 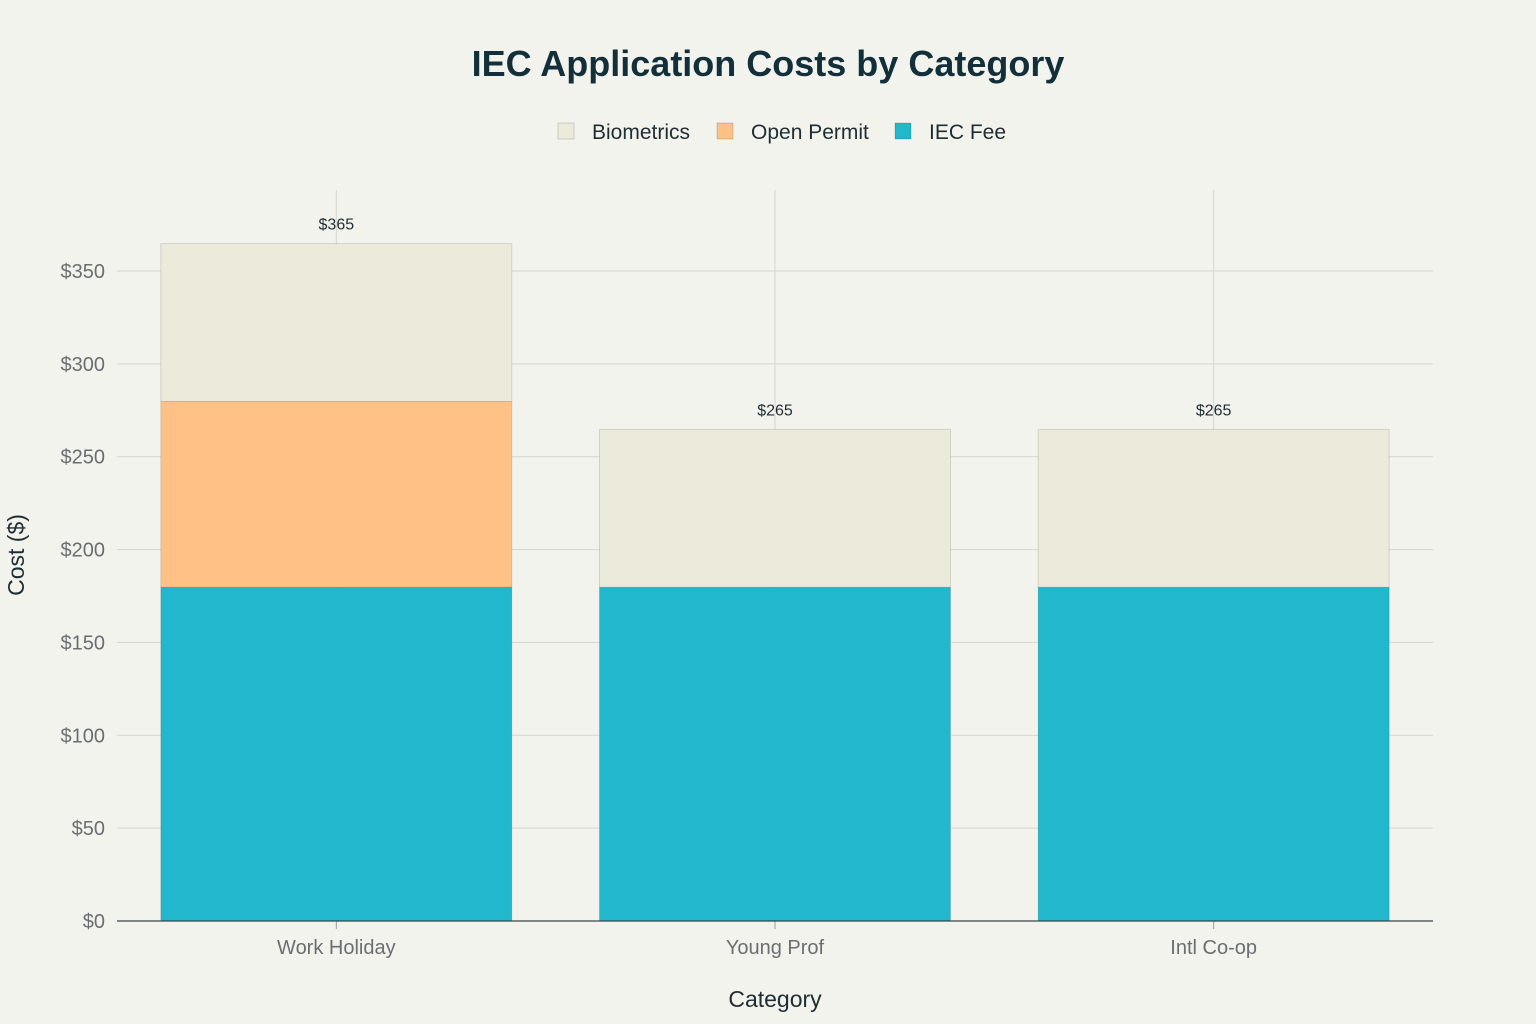 What do you see at coordinates (16, 555) in the screenshot?
I see `y-axis-title: Cost ($)` at bounding box center [16, 555].